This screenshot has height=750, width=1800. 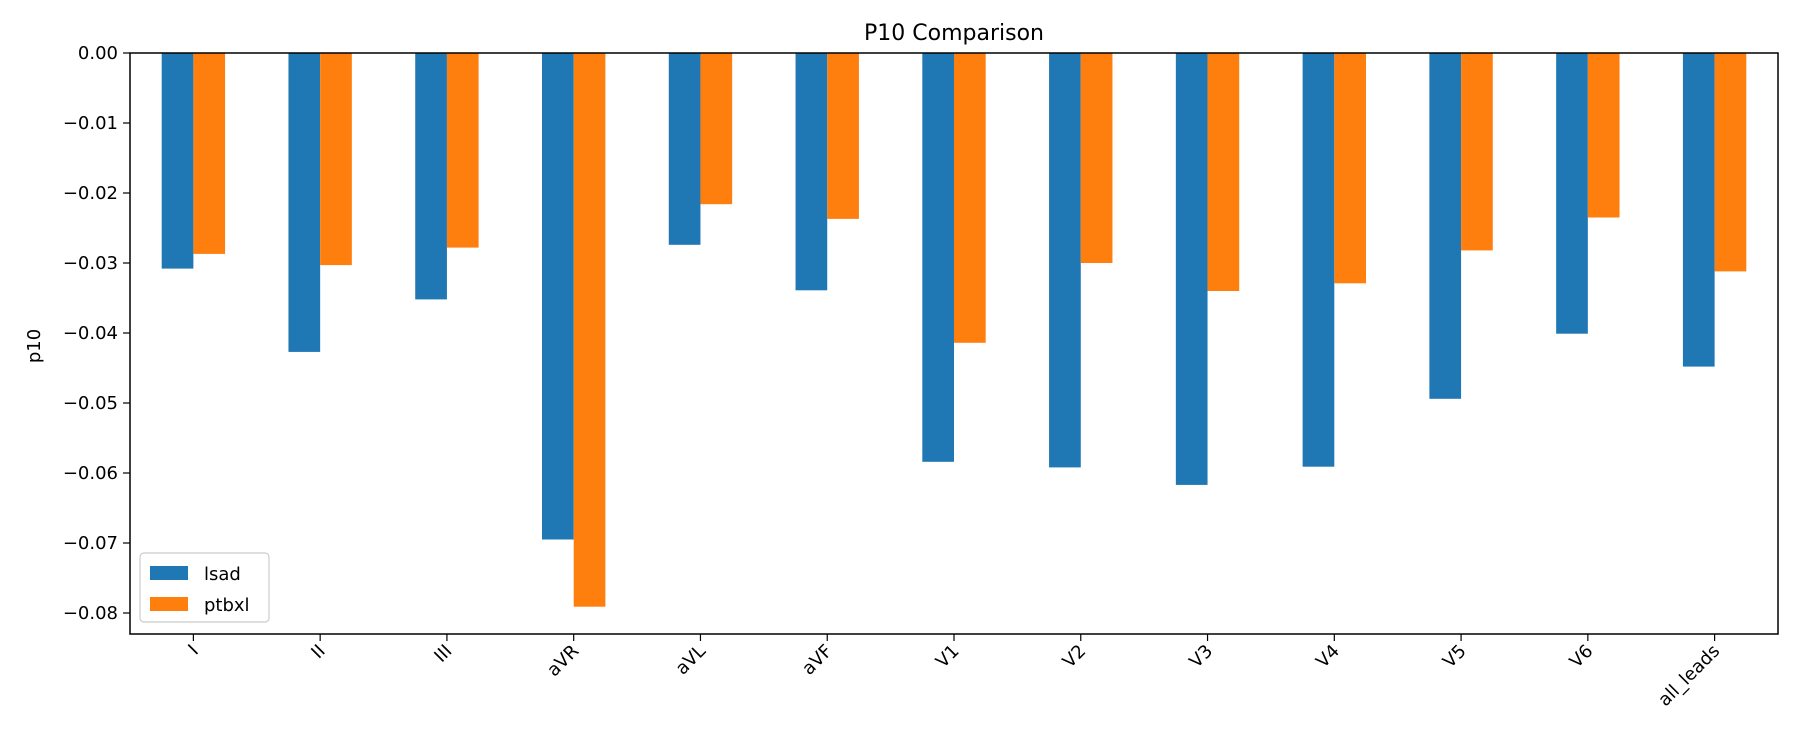 What do you see at coordinates (843, 136) in the screenshot?
I see `bar-ptbxl-aVF` at bounding box center [843, 136].